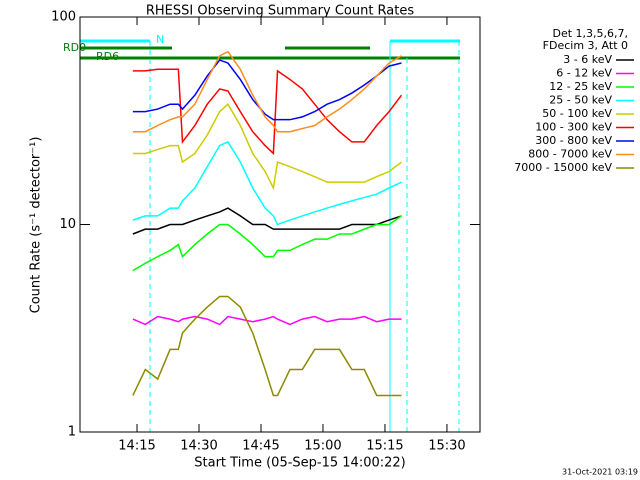  What do you see at coordinates (74, 47) in the screenshot?
I see `annotation: RD0` at bounding box center [74, 47].